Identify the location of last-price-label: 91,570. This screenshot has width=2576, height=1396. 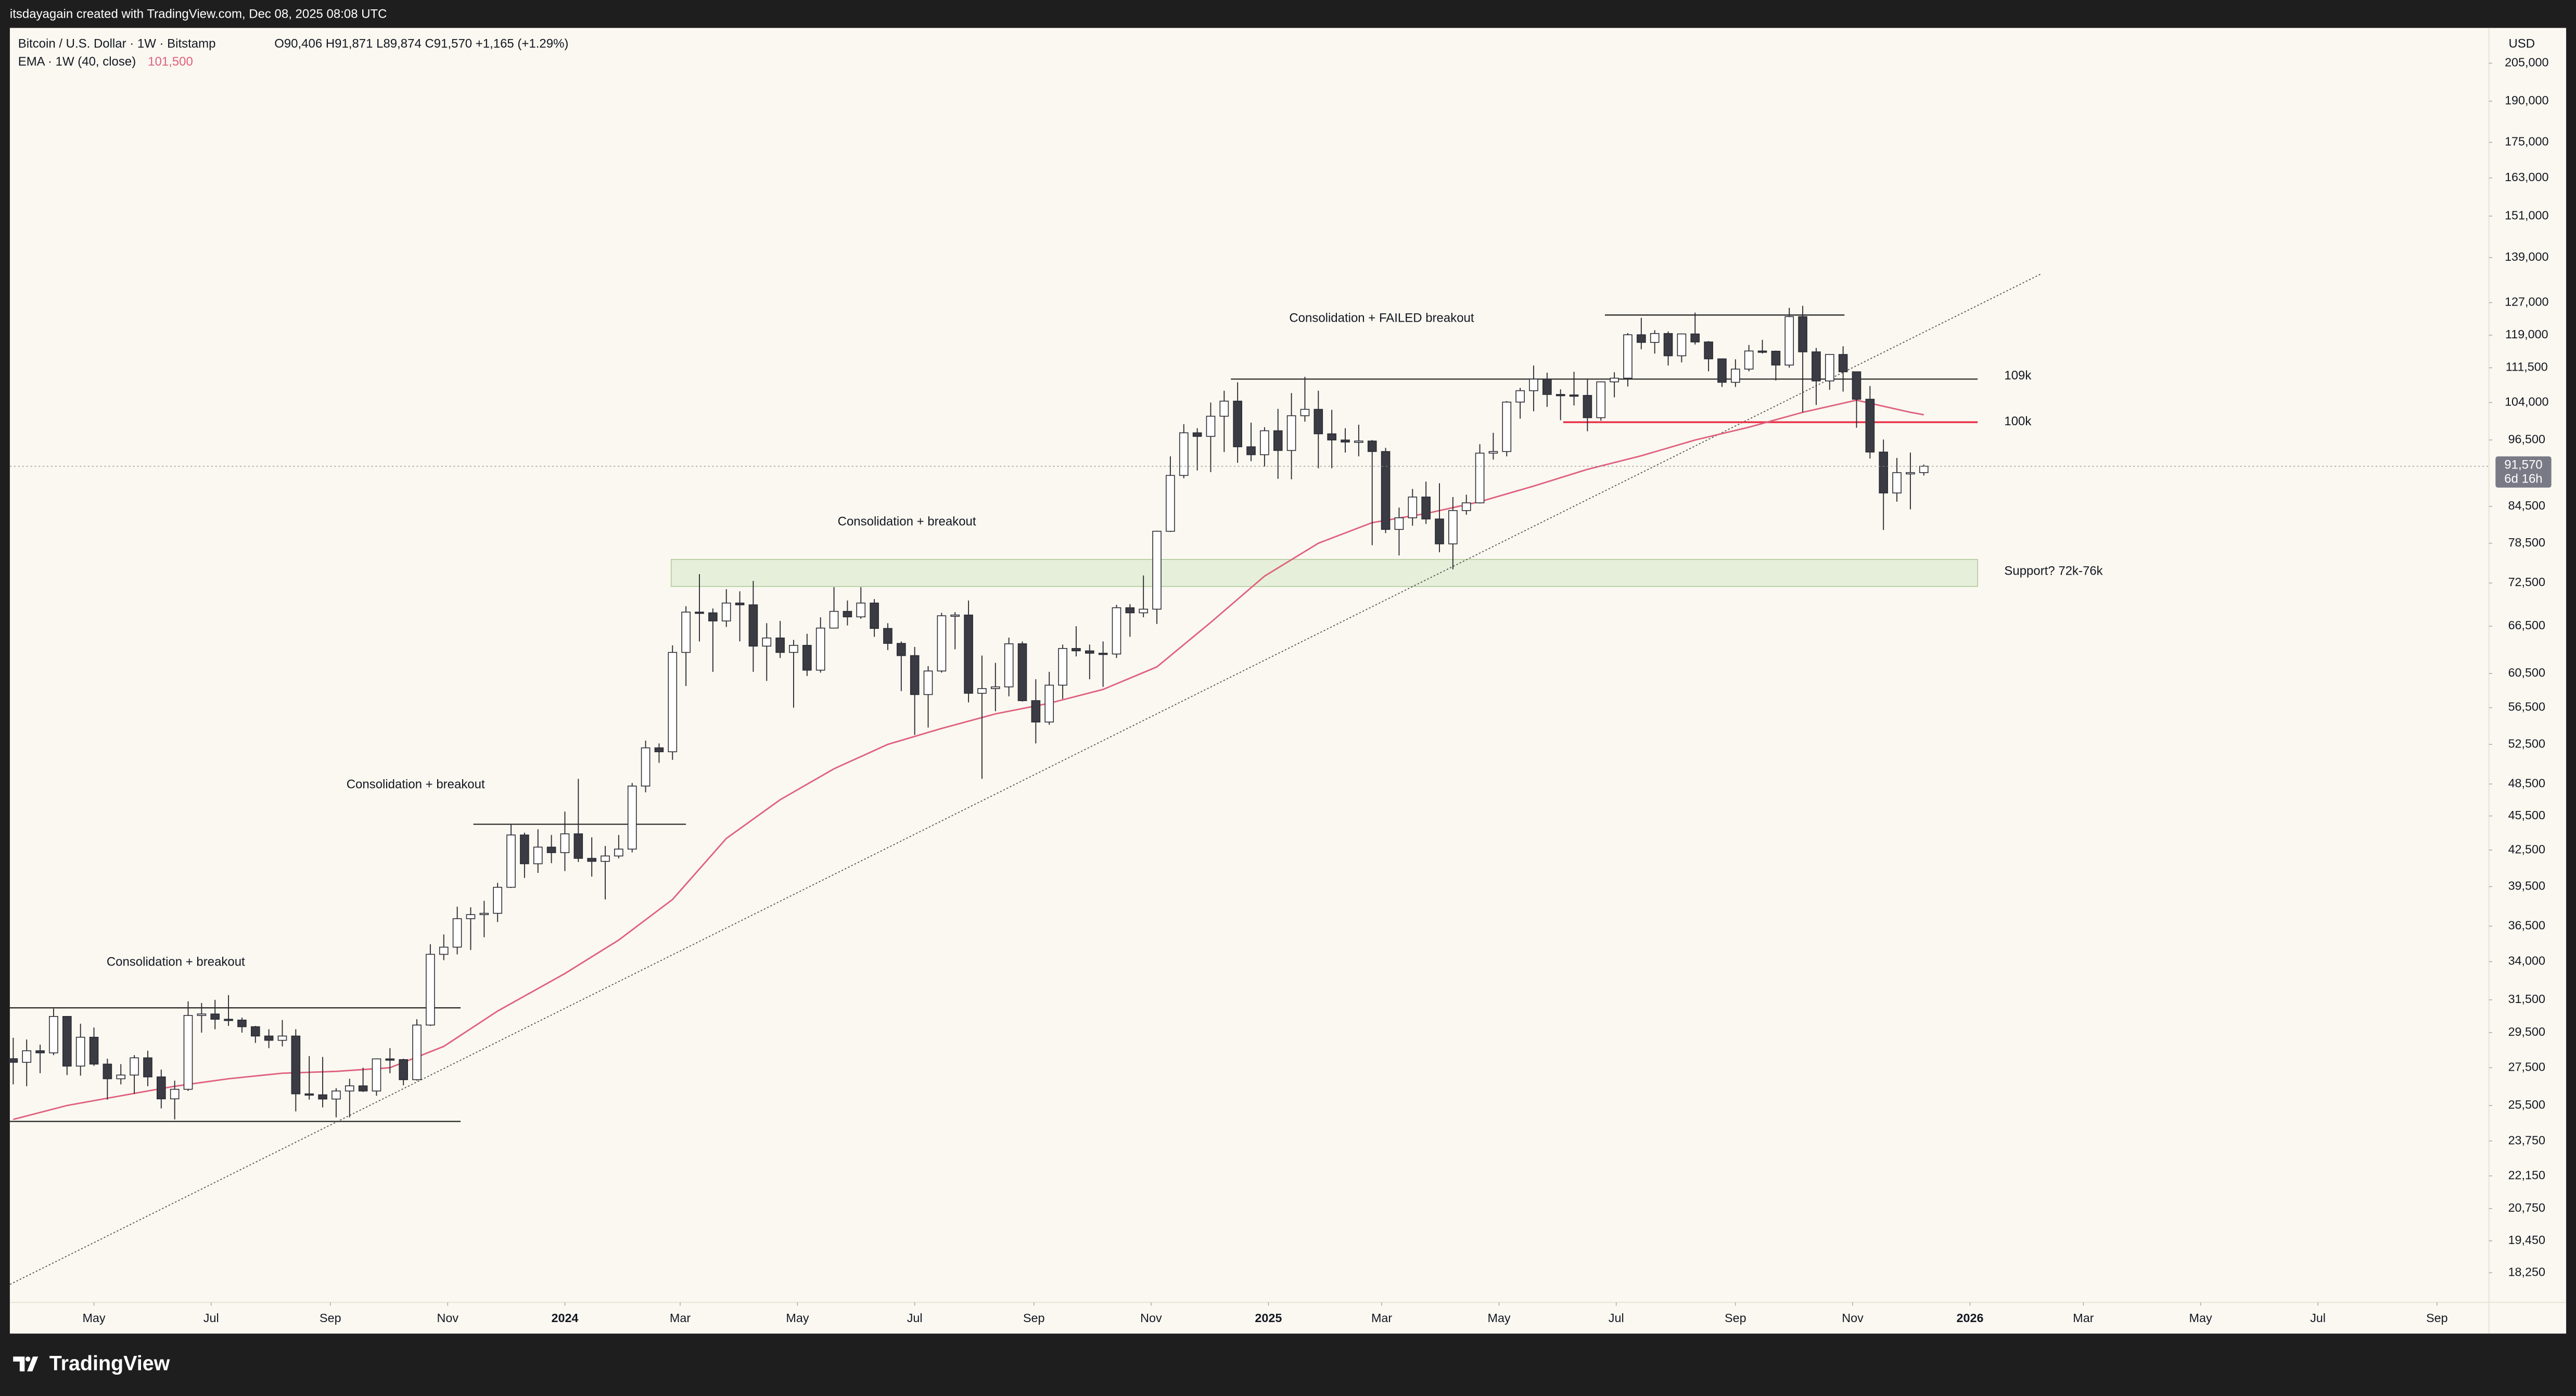
(2523, 465).